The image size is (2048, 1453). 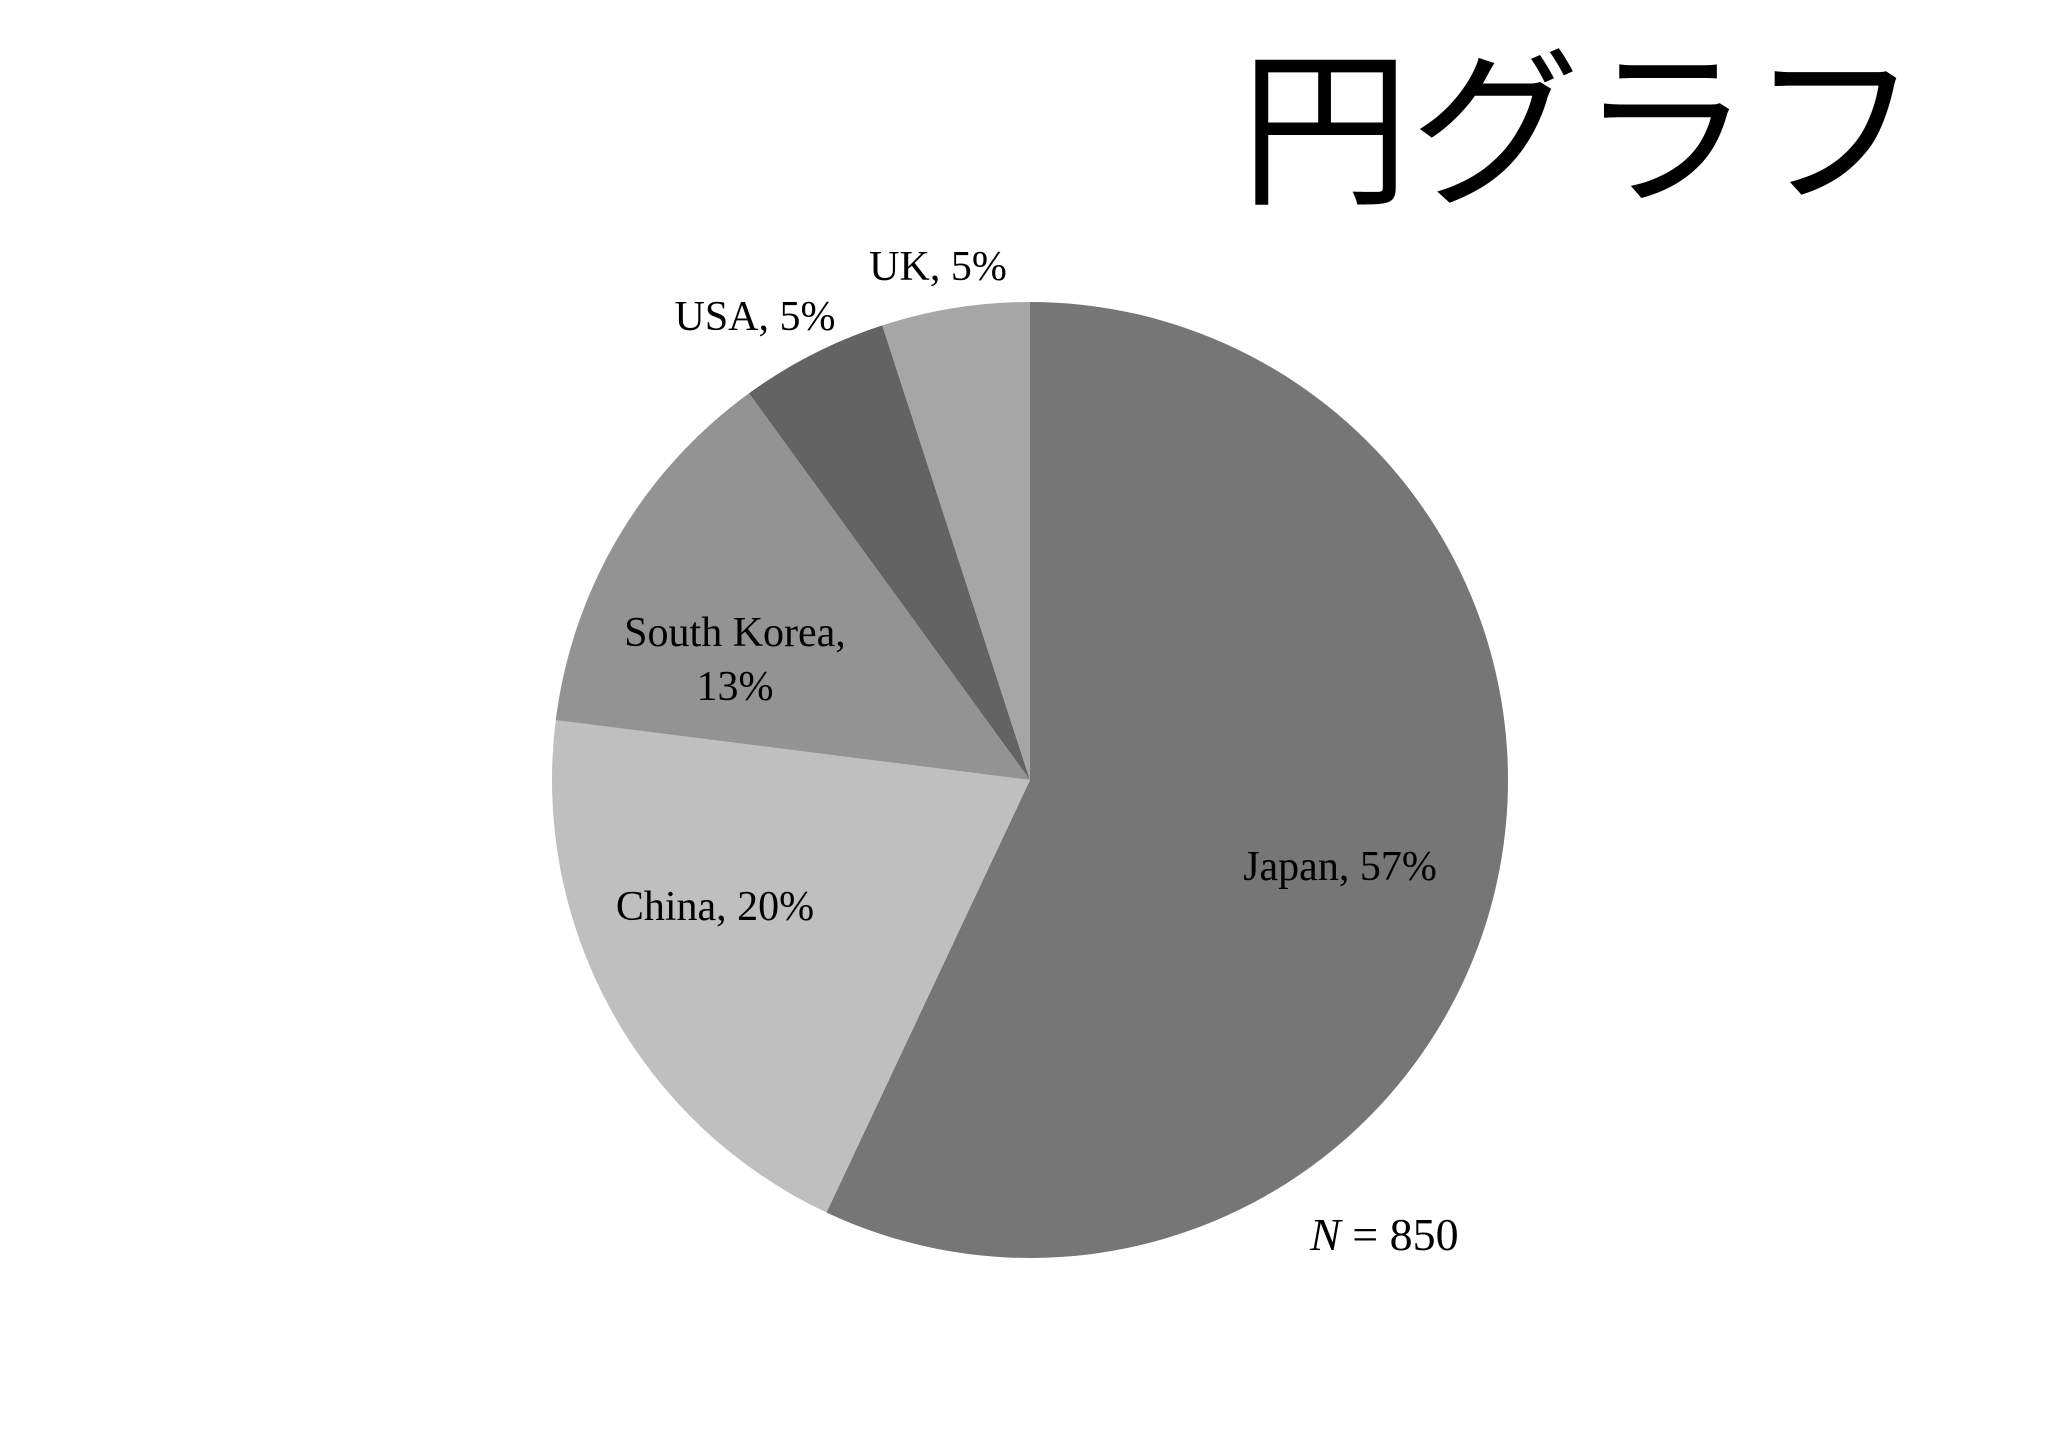 I want to click on chart-title: 円グラフ, so click(x=1580, y=133).